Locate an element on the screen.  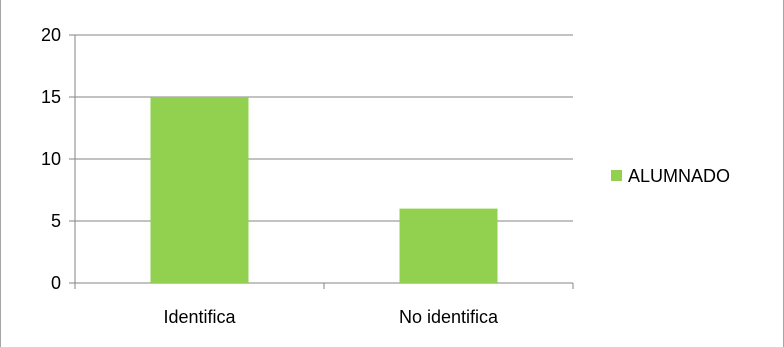
legend-label: ALUMNADO is located at coordinates (679, 176).